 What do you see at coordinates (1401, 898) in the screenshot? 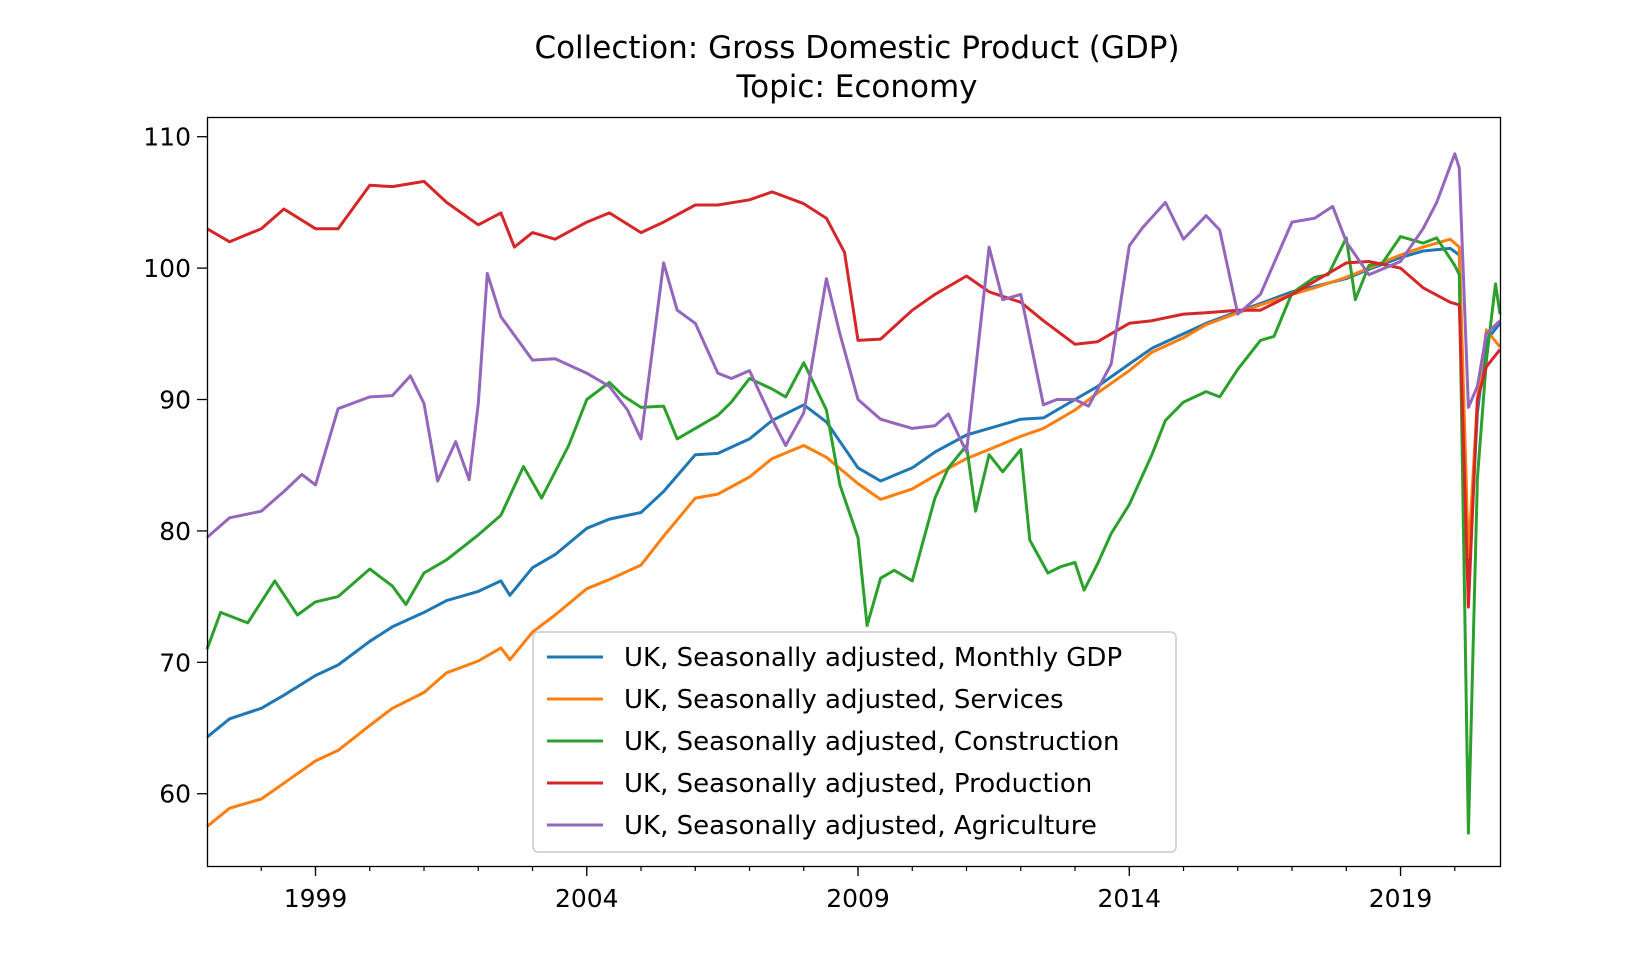
I see `x-tick-label: 2019` at bounding box center [1401, 898].